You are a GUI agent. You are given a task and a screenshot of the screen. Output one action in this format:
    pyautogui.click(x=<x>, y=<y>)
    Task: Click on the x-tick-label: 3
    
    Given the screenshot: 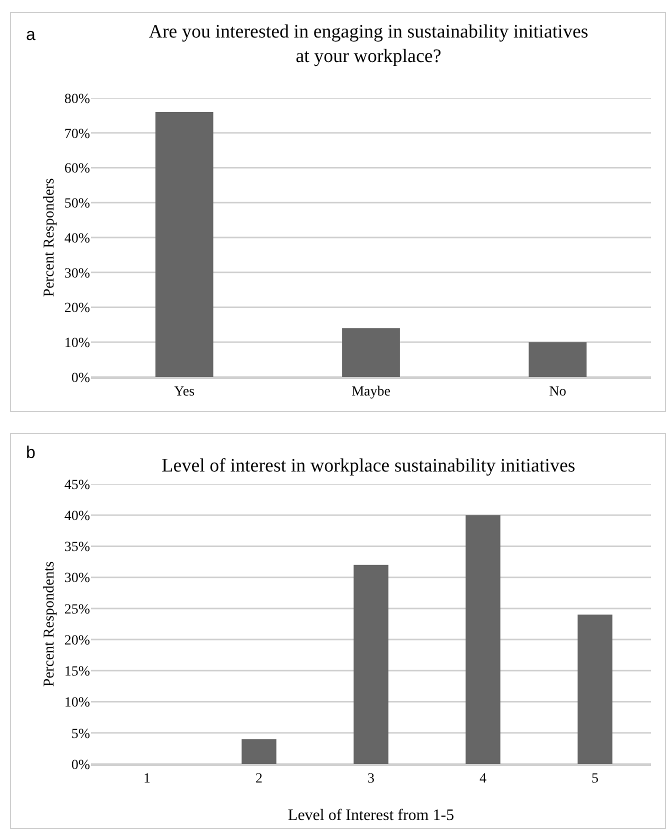 What is the action you would take?
    pyautogui.click(x=371, y=779)
    